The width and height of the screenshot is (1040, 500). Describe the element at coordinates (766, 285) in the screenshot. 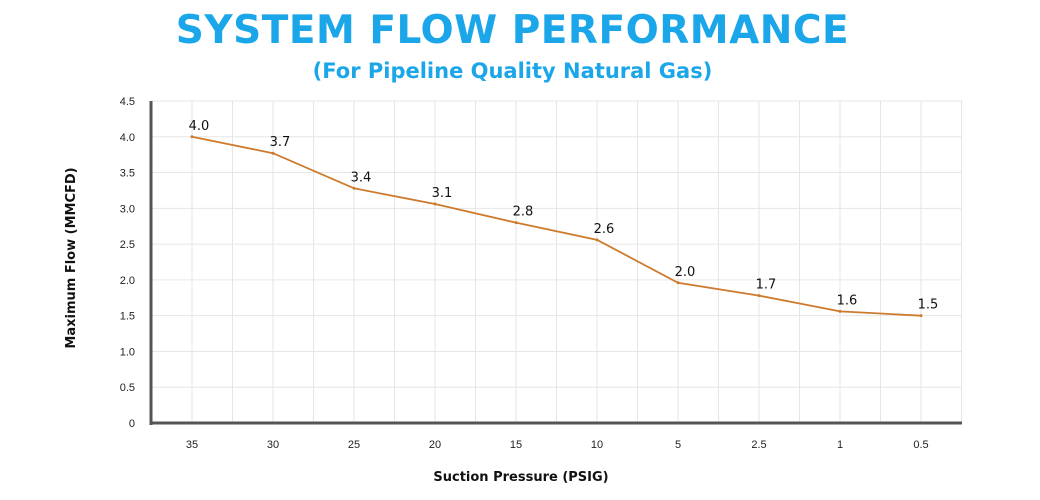

I see `data-label: 1.7` at that location.